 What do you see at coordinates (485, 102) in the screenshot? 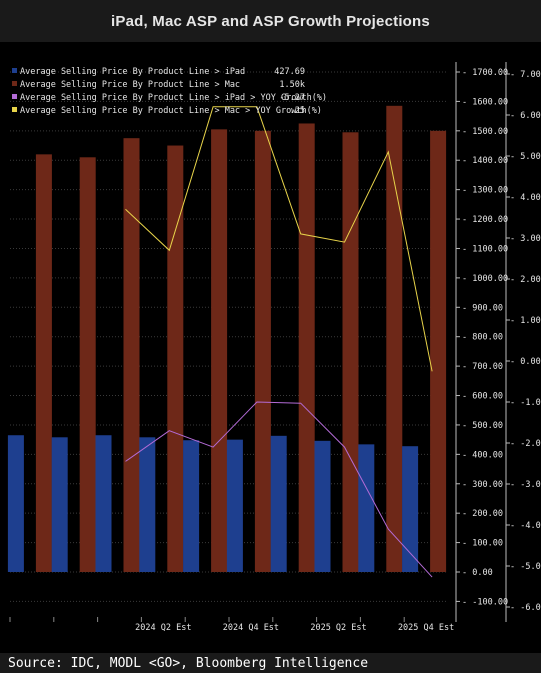
I see `left-tick-label: - 1600.00` at bounding box center [485, 102].